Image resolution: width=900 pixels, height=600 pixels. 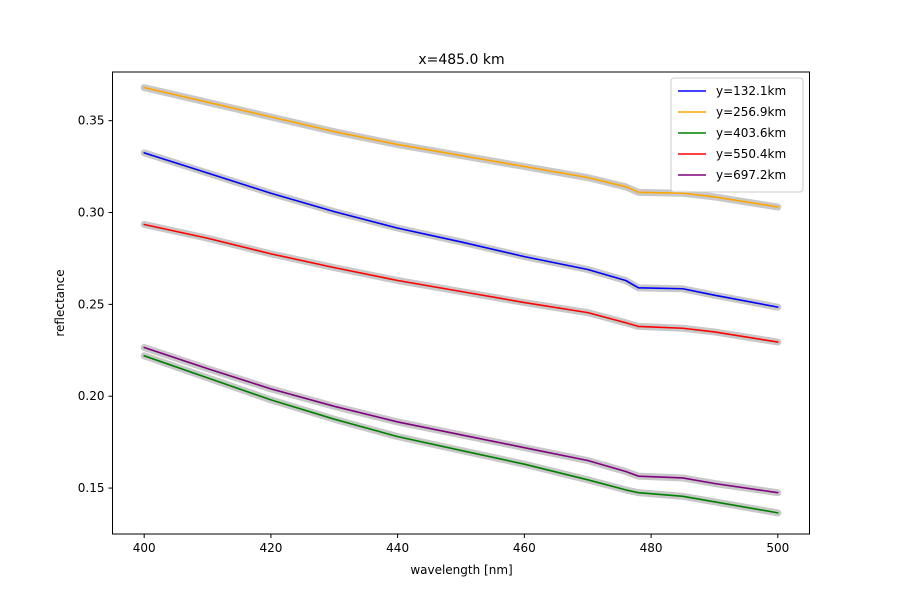 What do you see at coordinates (461, 570) in the screenshot?
I see `x-axis-label: wavelength [nm]` at bounding box center [461, 570].